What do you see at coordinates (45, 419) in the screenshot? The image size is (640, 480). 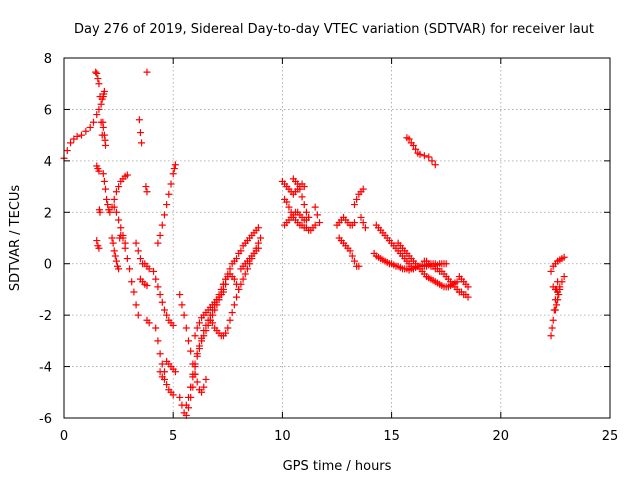 I see `y-tick-label: -6` at bounding box center [45, 419].